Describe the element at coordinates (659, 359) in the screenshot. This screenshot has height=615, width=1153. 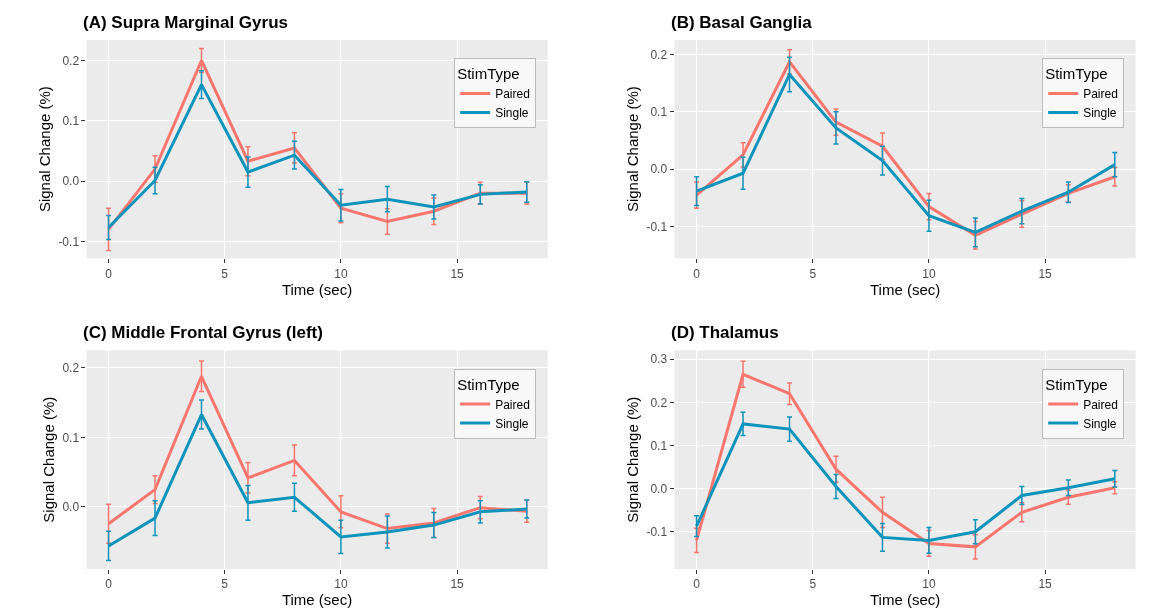
I see `y-tick-label: 0.3` at that location.